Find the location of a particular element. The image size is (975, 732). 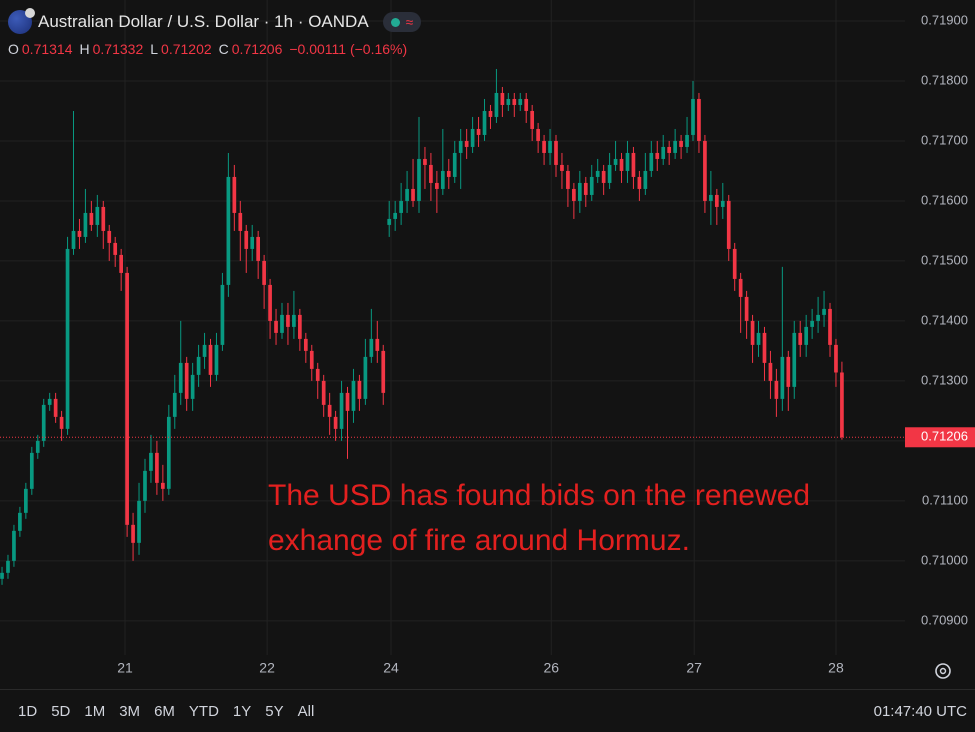

settings-icon is located at coordinates (943, 671).